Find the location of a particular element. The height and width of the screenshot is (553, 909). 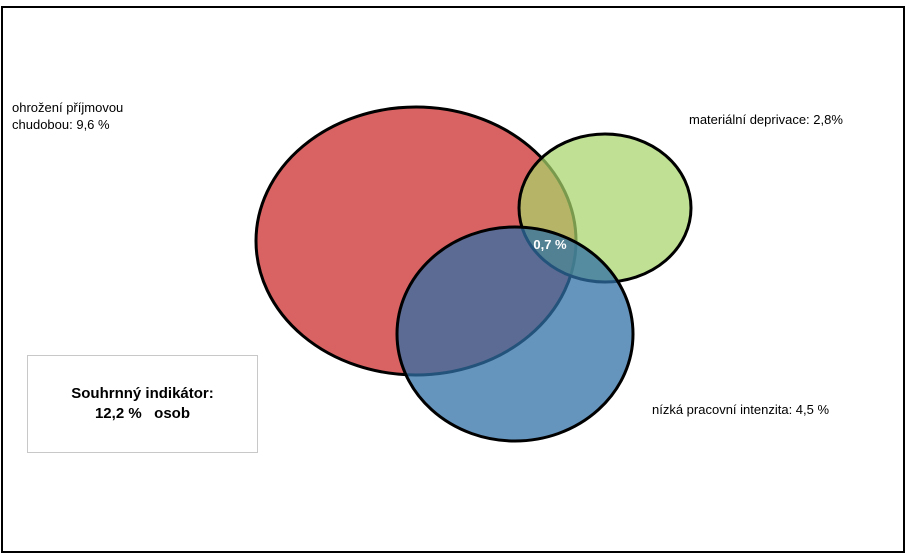

poverty-label: ohrožení příjmovou chudobou: 9,6 % is located at coordinates (67, 116).